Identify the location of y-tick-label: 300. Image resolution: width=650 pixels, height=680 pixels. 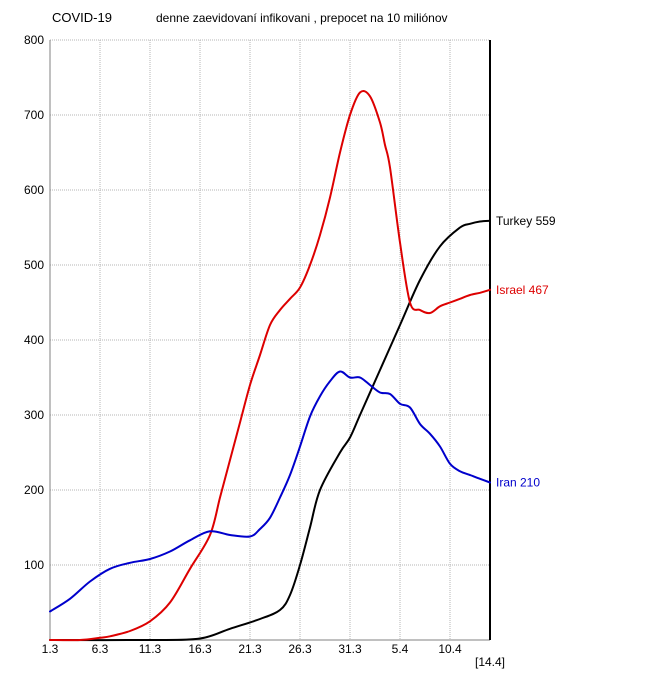
(34, 415).